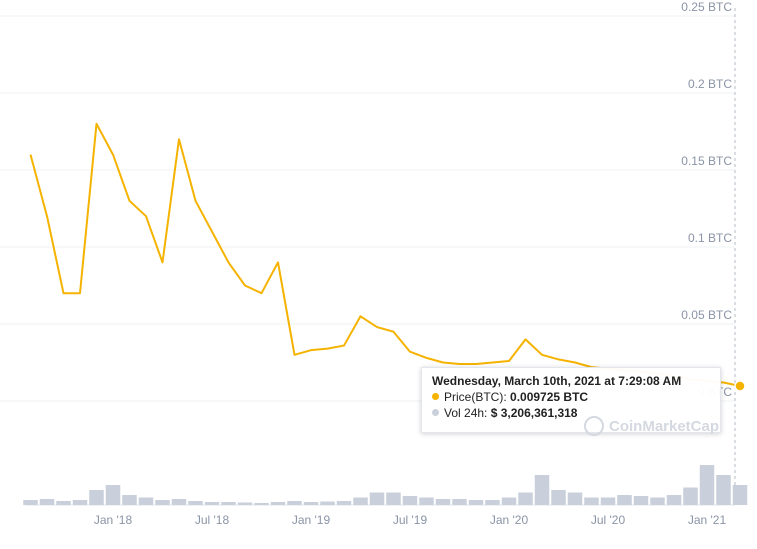  I want to click on y-tick-label: 0.05 BTC, so click(706, 315).